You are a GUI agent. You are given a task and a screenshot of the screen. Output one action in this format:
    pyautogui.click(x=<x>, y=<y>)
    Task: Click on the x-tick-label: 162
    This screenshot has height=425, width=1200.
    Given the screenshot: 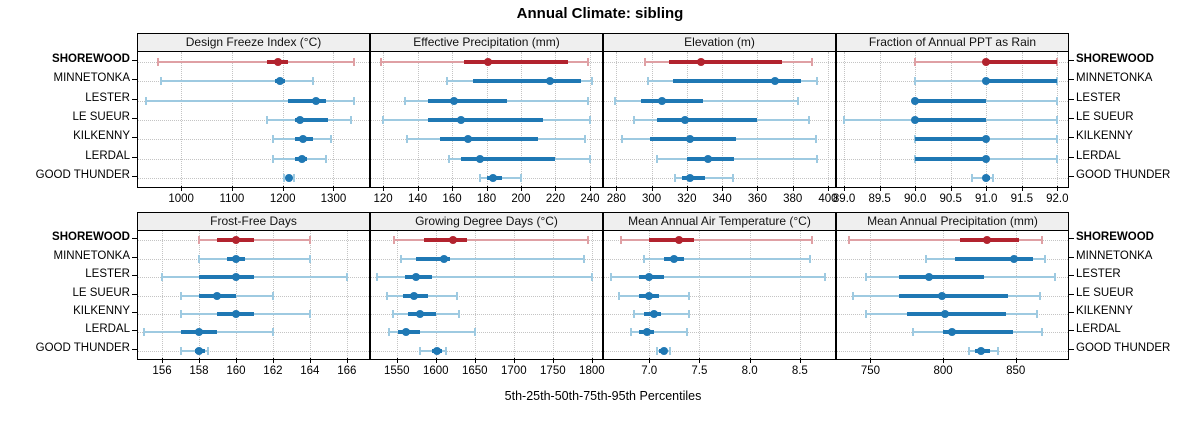 What is the action you would take?
    pyautogui.click(x=273, y=371)
    